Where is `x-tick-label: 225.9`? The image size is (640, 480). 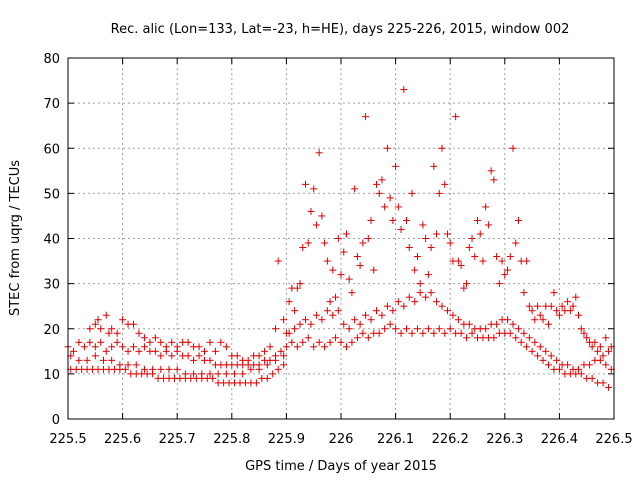 x-tick-label: 225.9 is located at coordinates (286, 439).